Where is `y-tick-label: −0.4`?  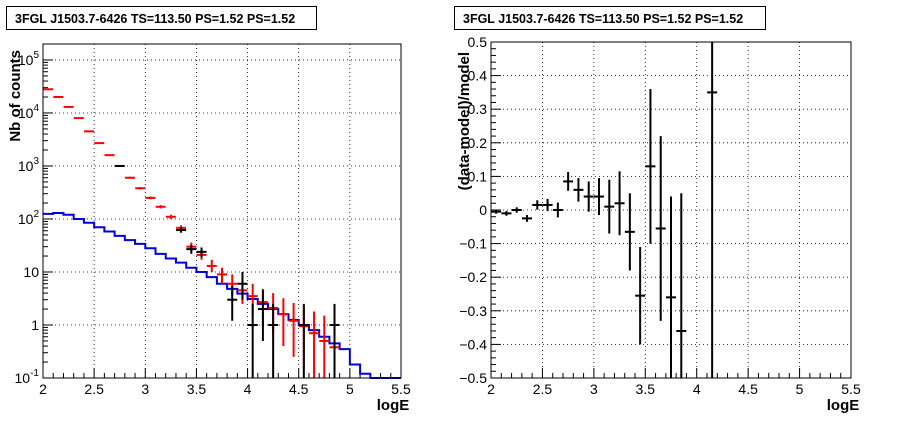
y-tick-label: −0.4 is located at coordinates (473, 344).